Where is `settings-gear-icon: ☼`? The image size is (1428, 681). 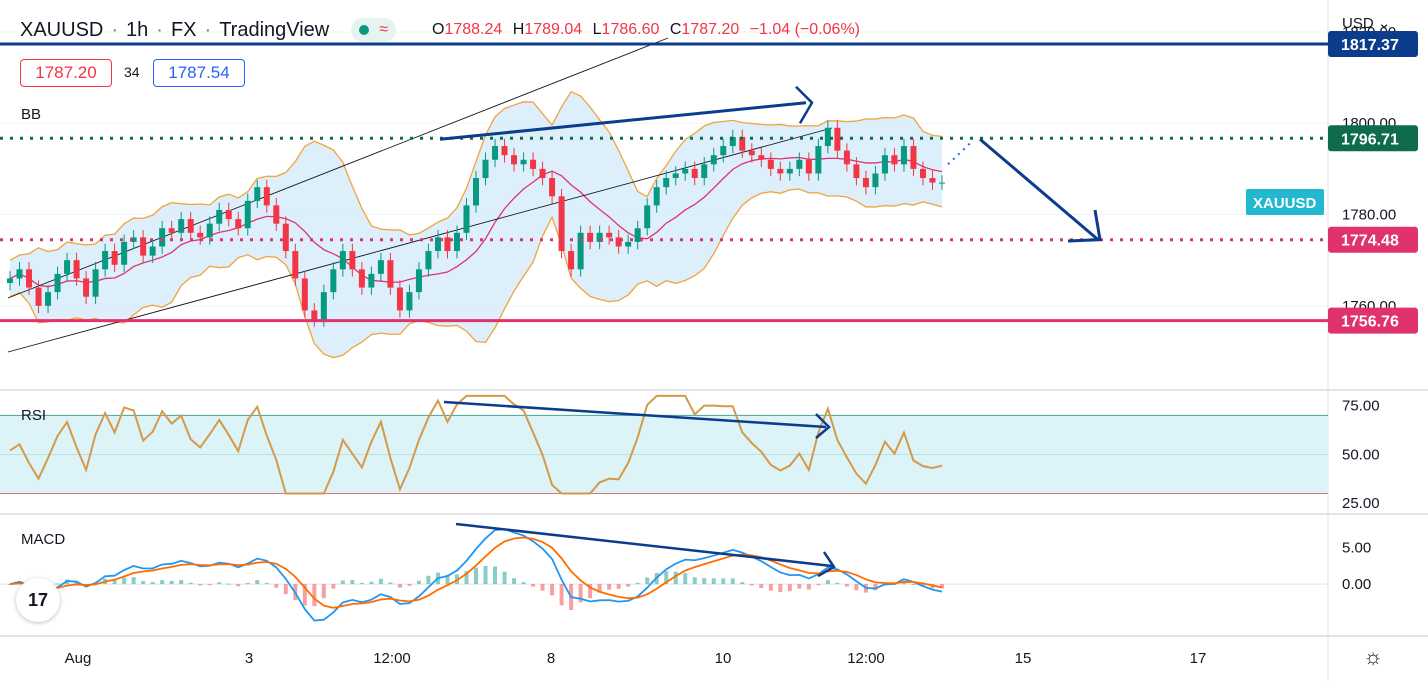 settings-gear-icon: ☼ is located at coordinates (1373, 656).